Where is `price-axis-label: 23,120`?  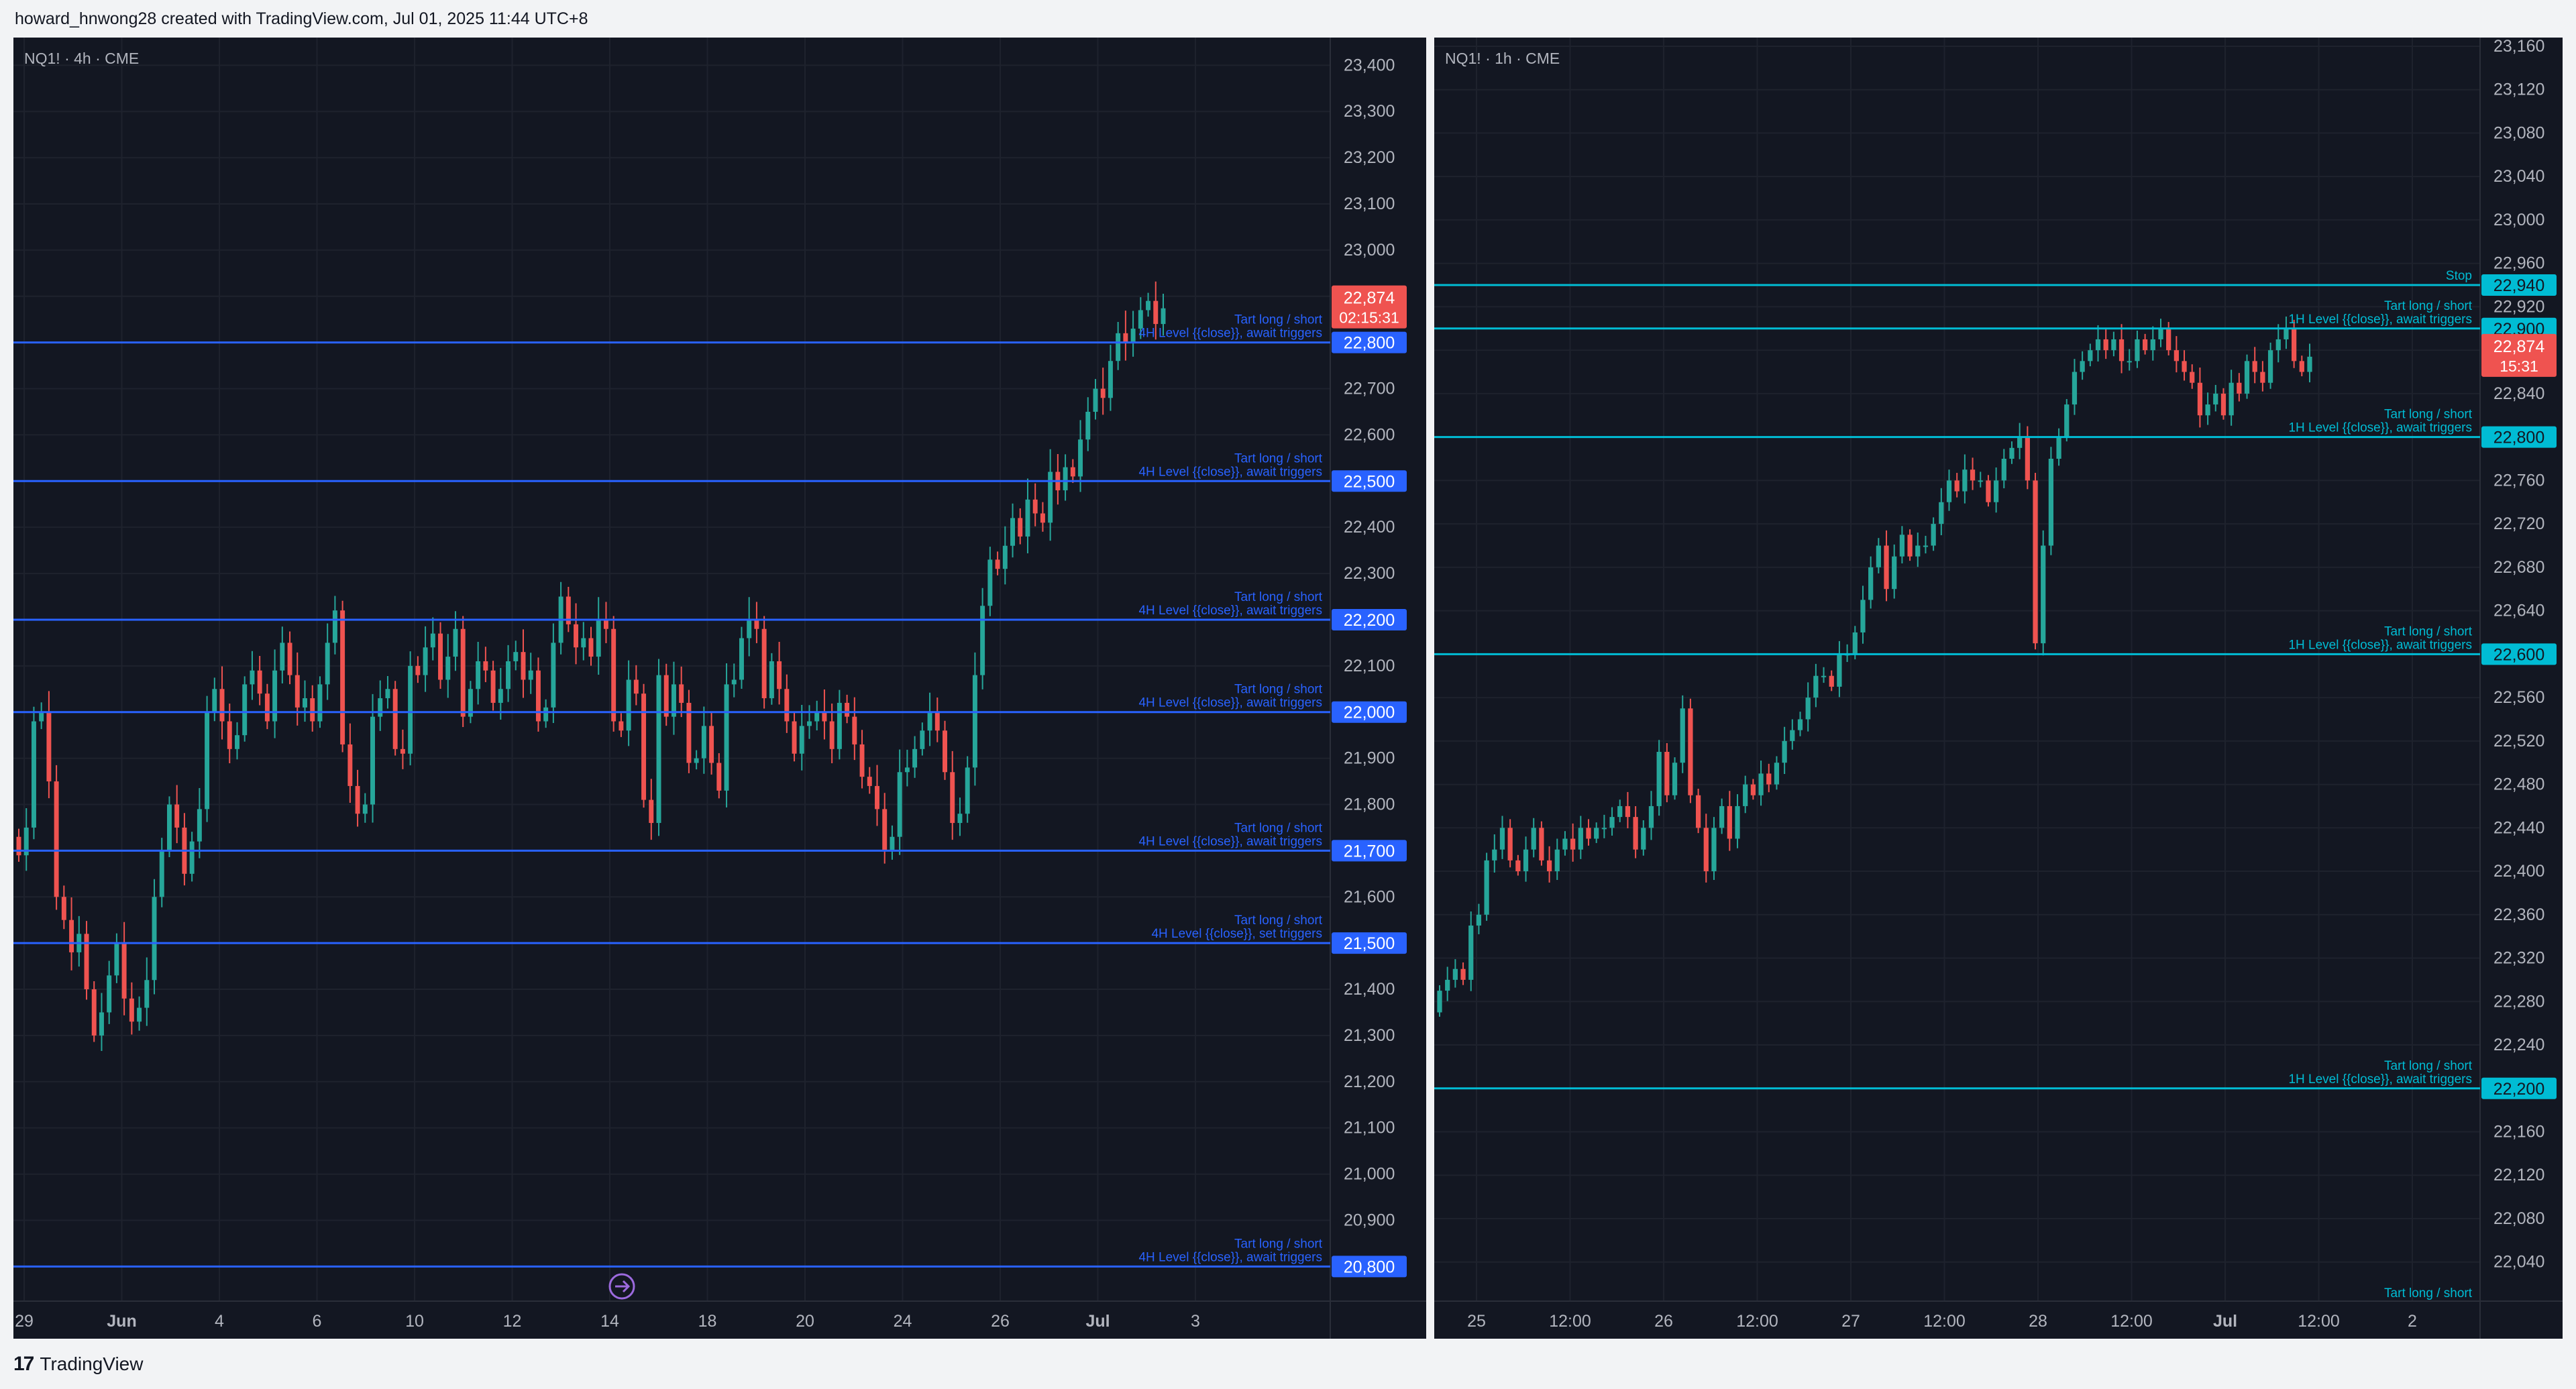
price-axis-label: 23,120 is located at coordinates (2518, 90).